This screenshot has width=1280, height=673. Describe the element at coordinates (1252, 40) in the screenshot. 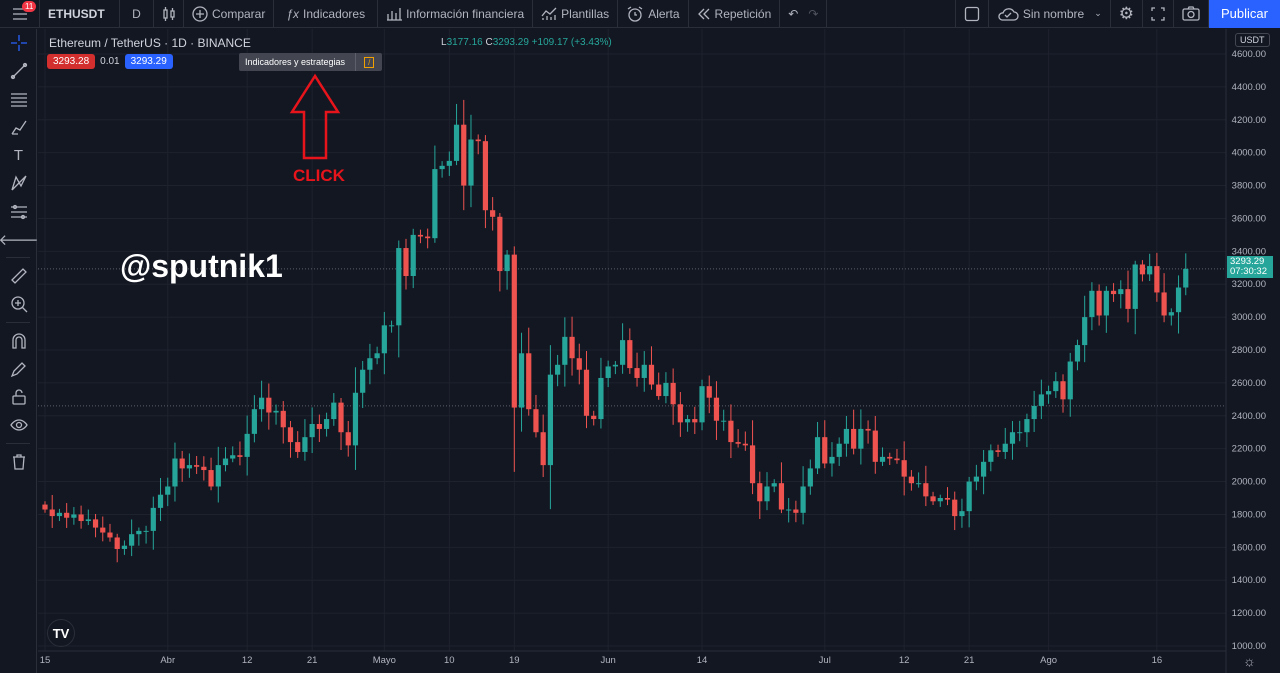

I see `currency-label: USDT` at that location.